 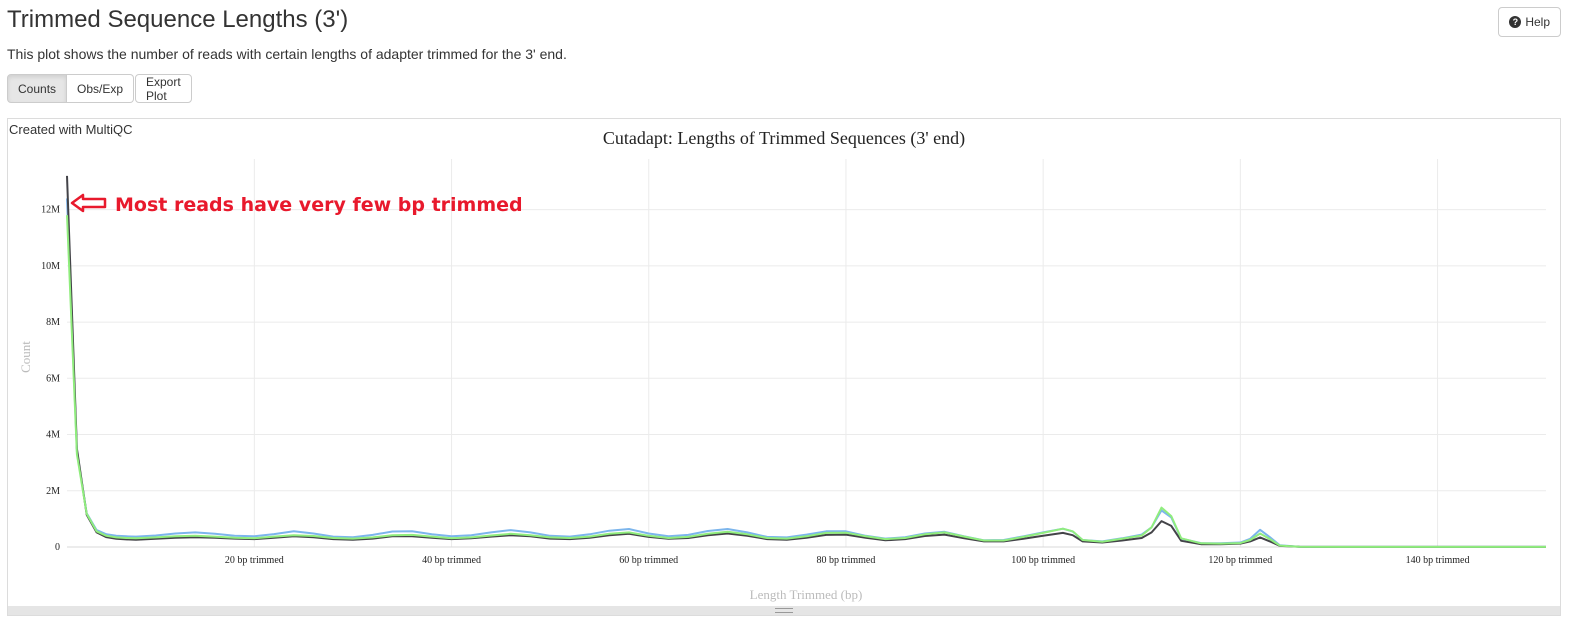 What do you see at coordinates (25, 357) in the screenshot?
I see `y-axis-label: Count` at bounding box center [25, 357].